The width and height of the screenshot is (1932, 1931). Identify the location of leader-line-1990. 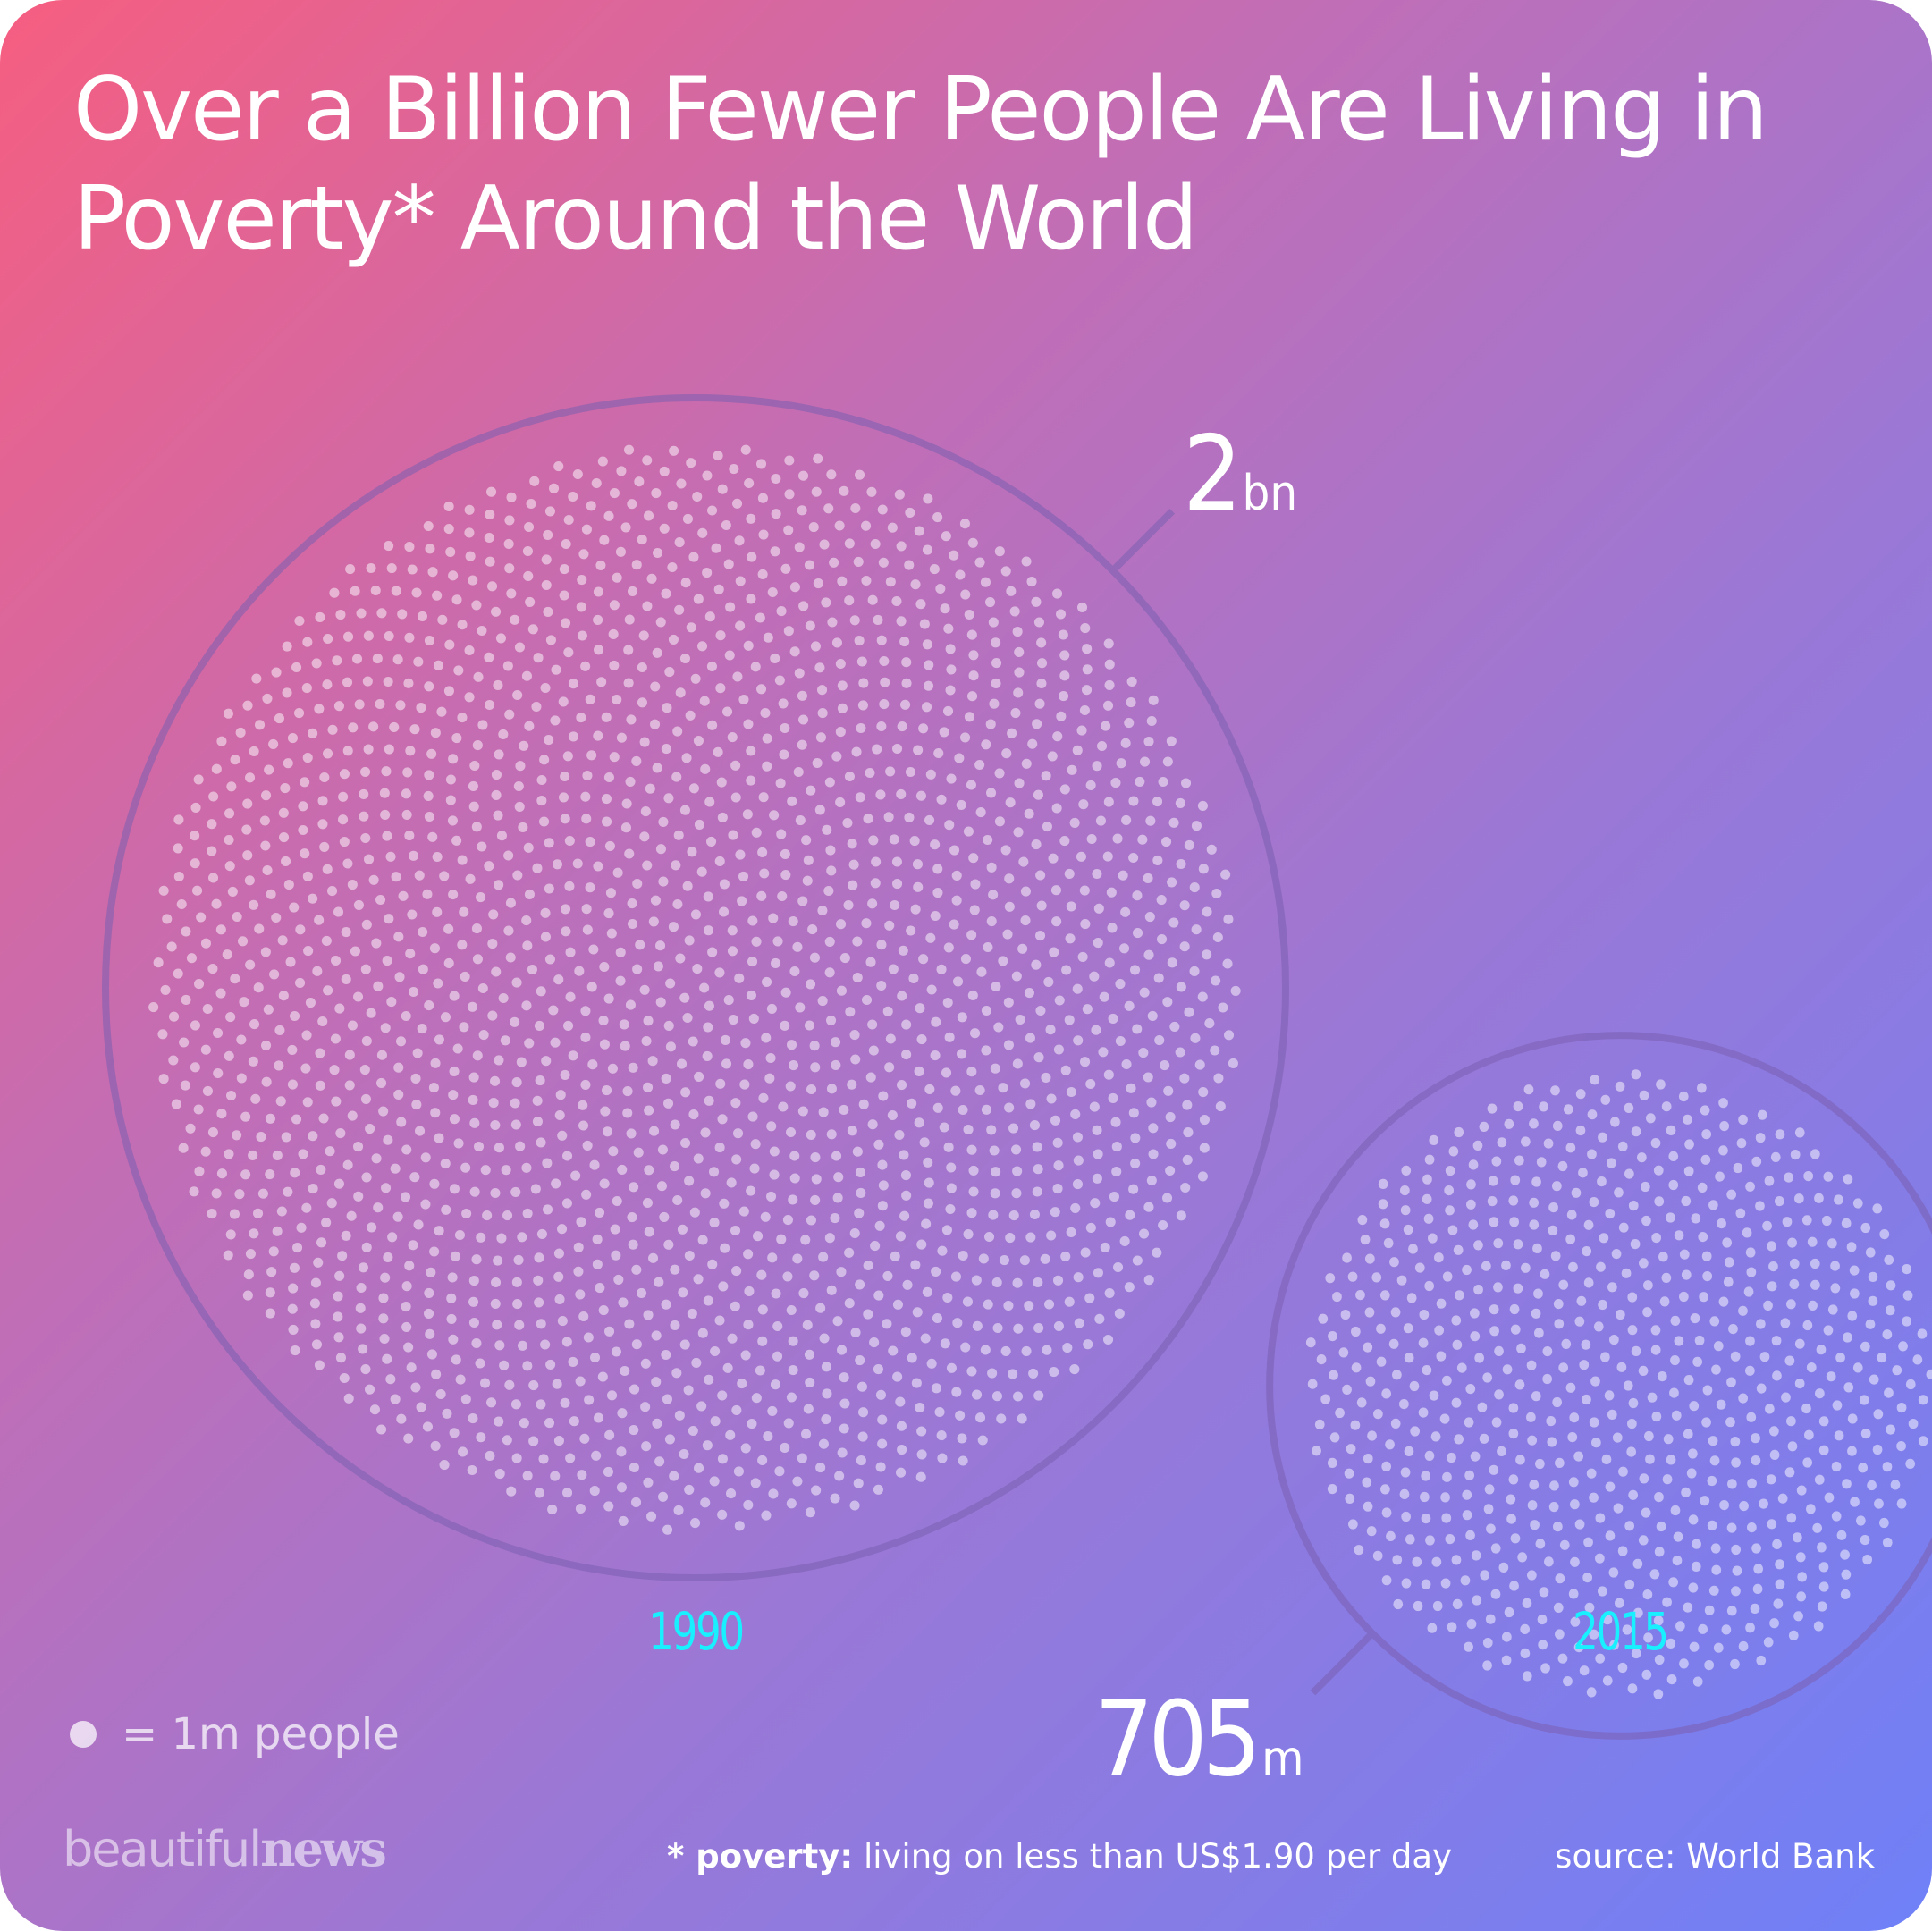
(1143, 540).